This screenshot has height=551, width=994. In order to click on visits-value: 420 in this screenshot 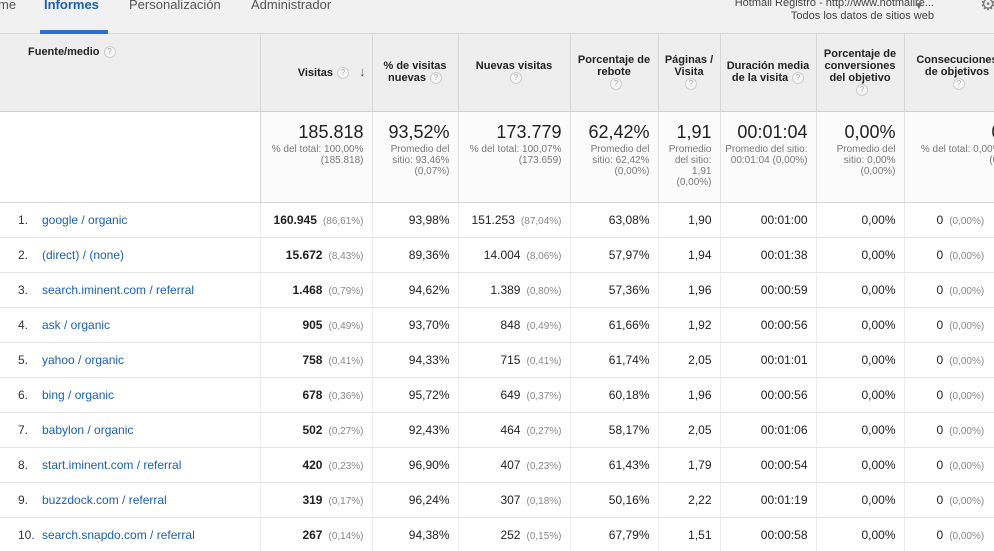, I will do `click(312, 464)`.